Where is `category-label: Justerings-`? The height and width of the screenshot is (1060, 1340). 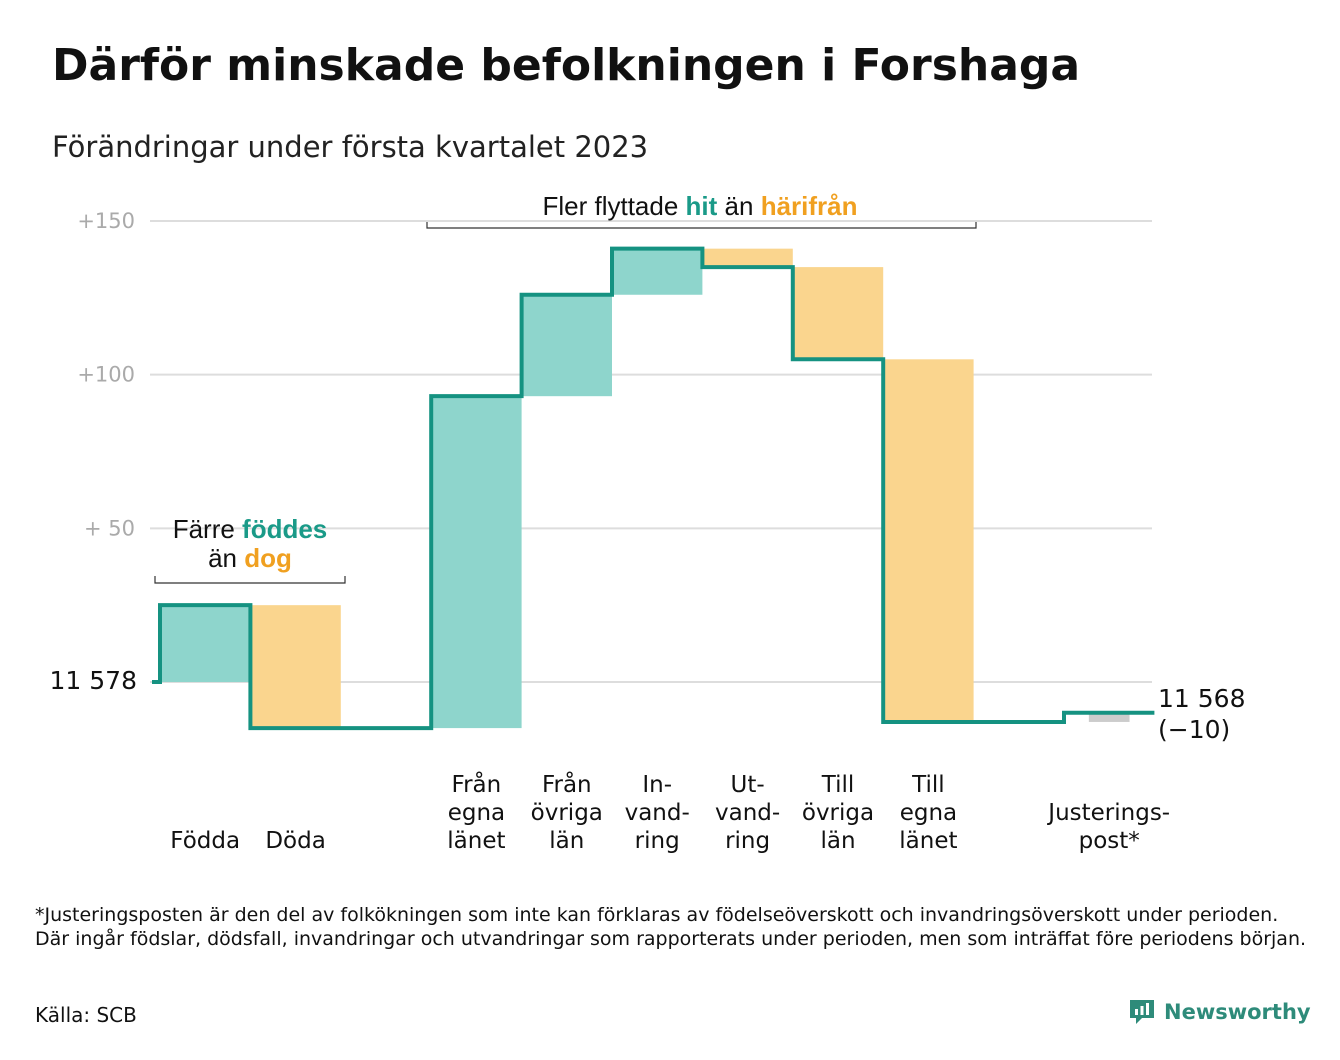
category-label: Justerings- is located at coordinates (1108, 813).